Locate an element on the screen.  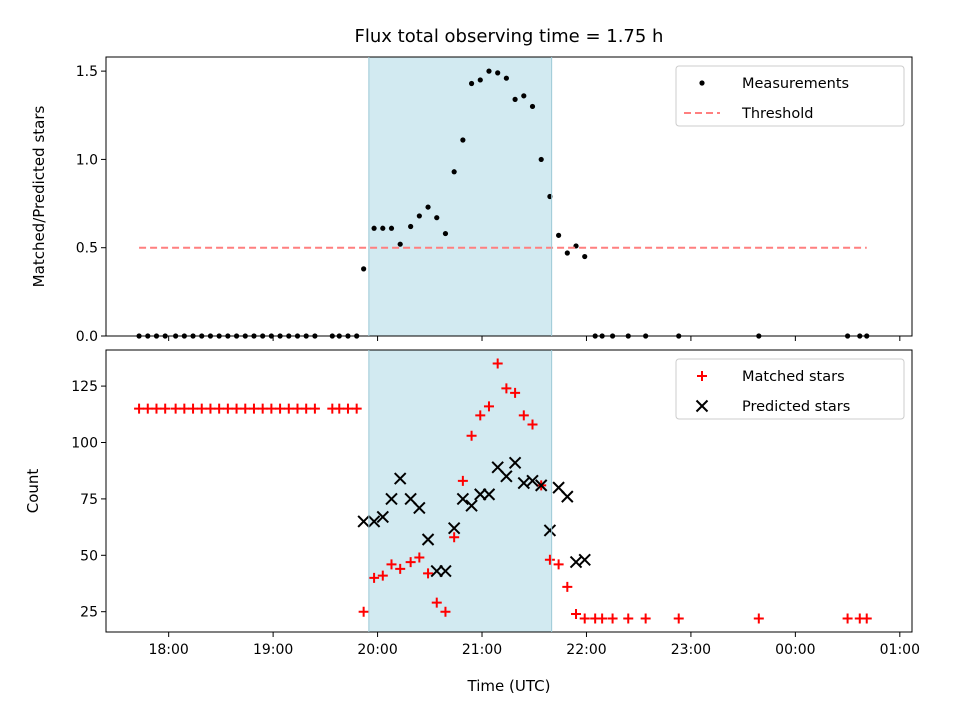
bottom-legend: Matched stars Predicted stars is located at coordinates (790, 389).